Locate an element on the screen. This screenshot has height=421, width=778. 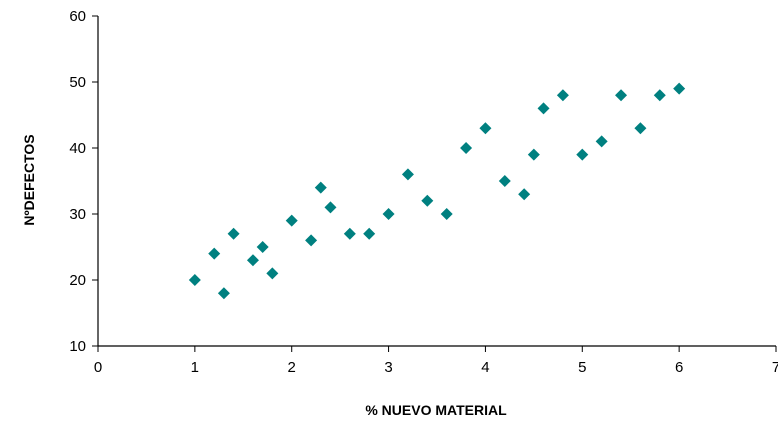
x-tick-label: 7 is located at coordinates (775, 367).